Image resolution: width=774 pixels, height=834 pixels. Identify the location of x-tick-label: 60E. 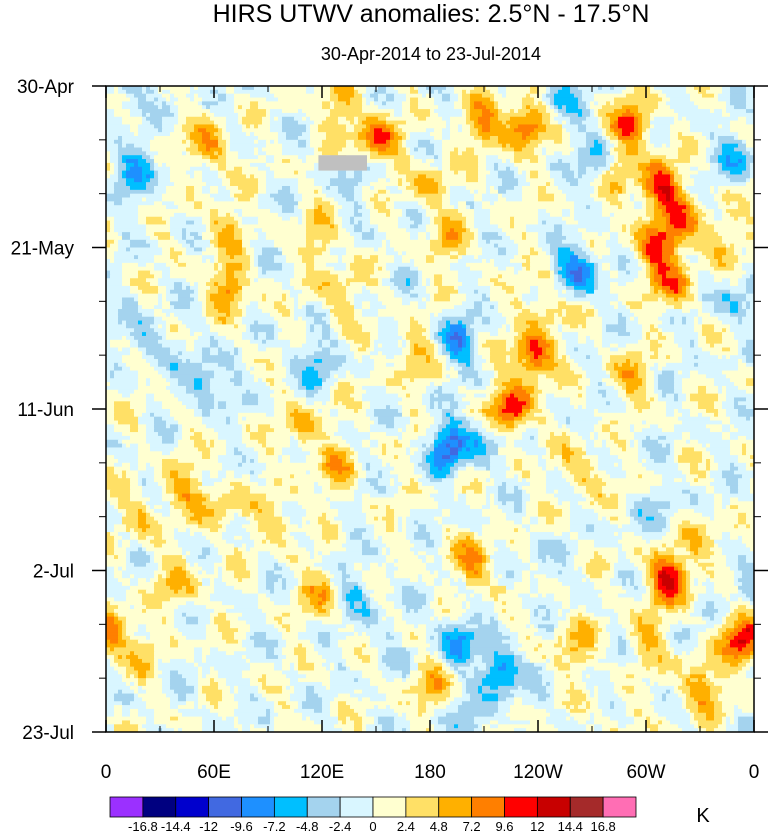
(214, 772).